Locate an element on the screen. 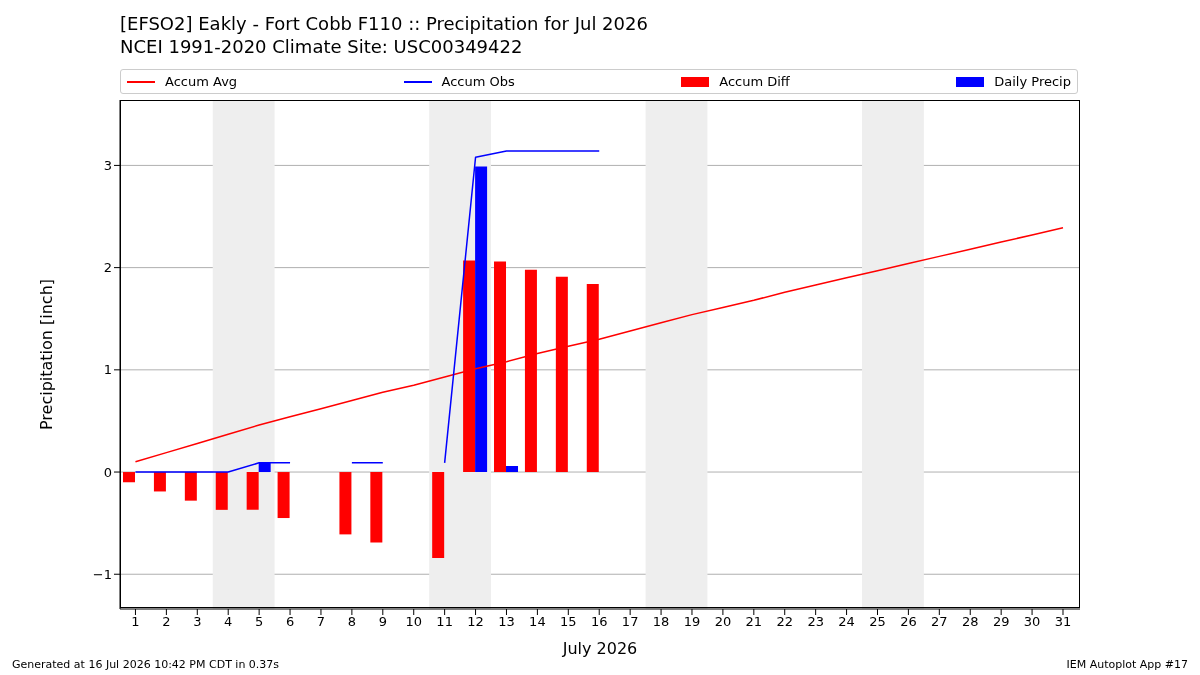 This screenshot has height=675, width=1200. x-axis-title: July 2026 is located at coordinates (599, 648).